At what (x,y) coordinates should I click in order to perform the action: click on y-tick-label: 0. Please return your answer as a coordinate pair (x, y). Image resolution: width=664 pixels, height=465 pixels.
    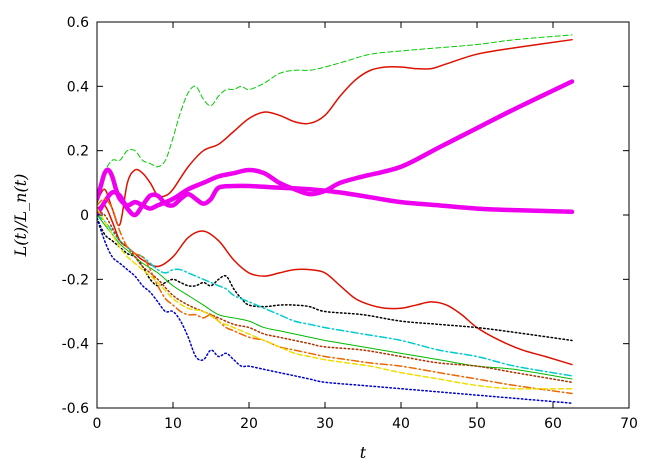
    Looking at the image, I should click on (84, 216).